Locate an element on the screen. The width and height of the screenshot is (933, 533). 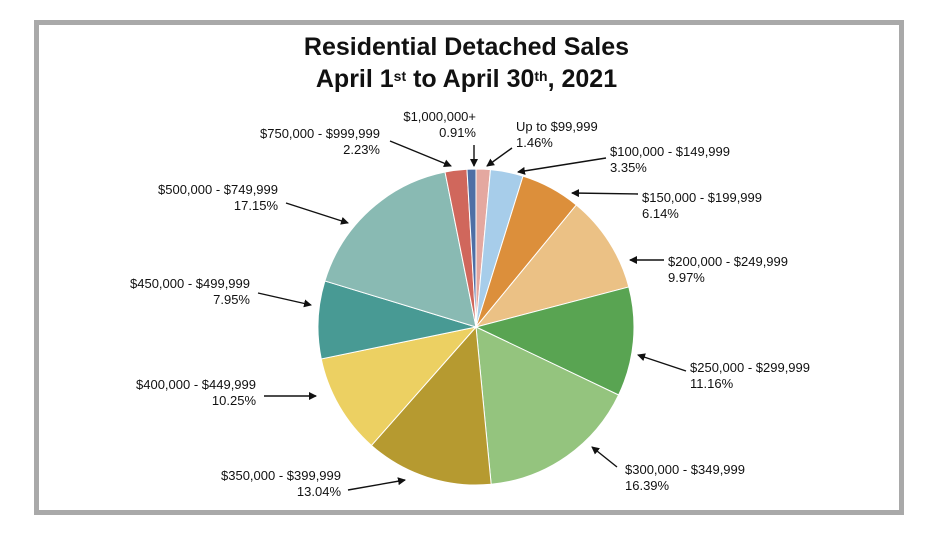
slice-label-range-3: $150,000 - $199,999 is located at coordinates (702, 197).